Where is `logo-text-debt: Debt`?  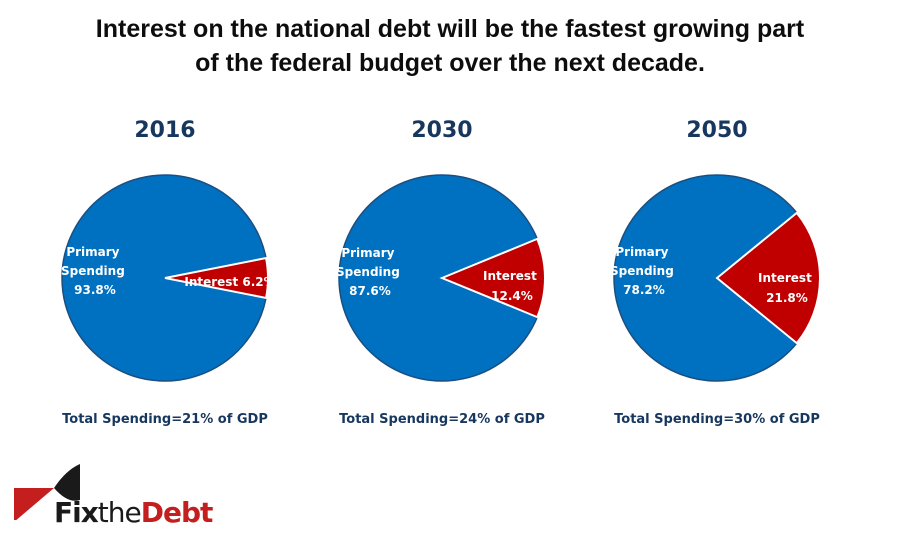
logo-text-debt: Debt is located at coordinates (177, 512).